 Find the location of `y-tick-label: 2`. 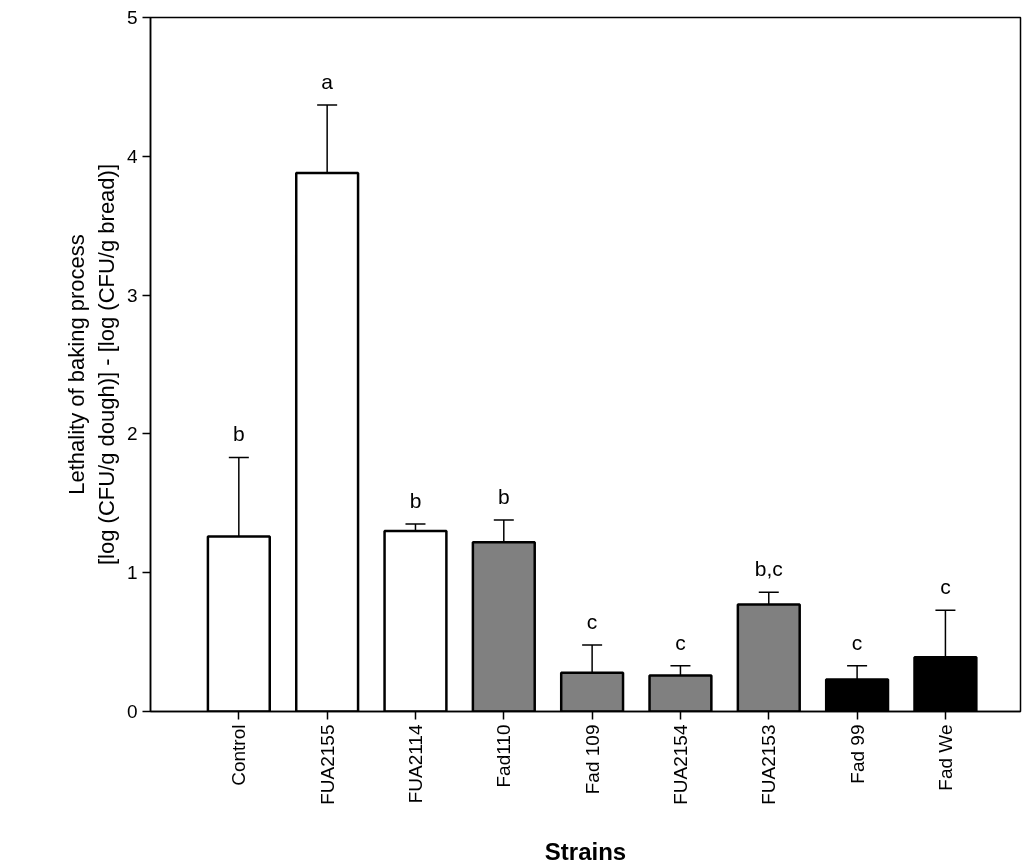

y-tick-label: 2 is located at coordinates (132, 434).